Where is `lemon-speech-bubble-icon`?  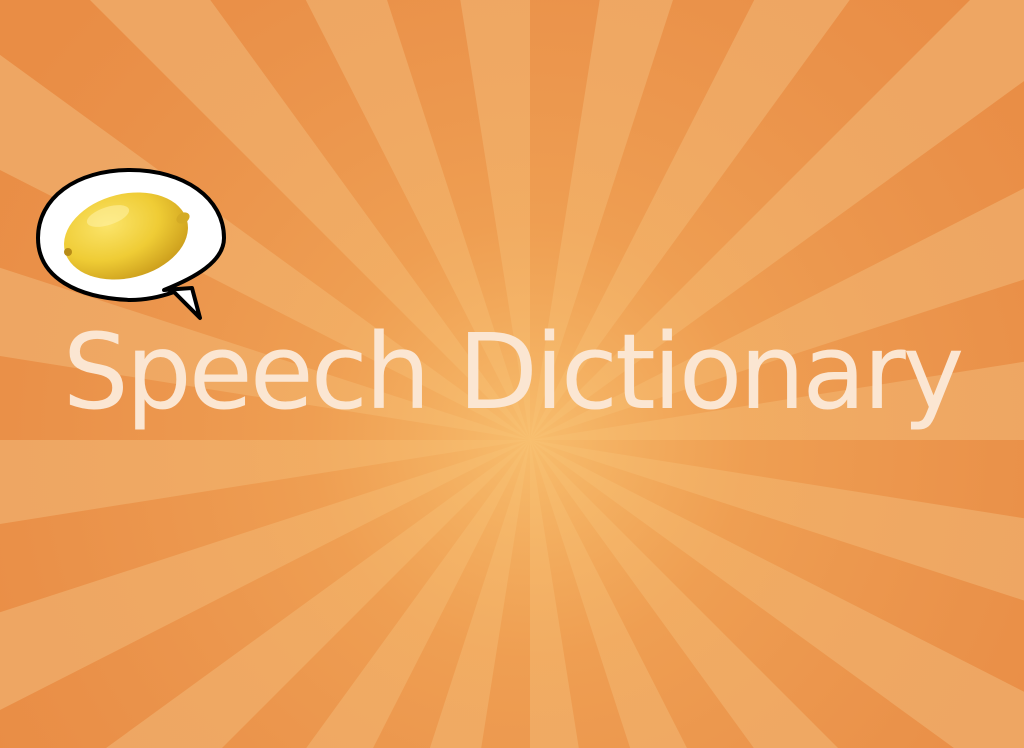 lemon-speech-bubble-icon is located at coordinates (131, 244).